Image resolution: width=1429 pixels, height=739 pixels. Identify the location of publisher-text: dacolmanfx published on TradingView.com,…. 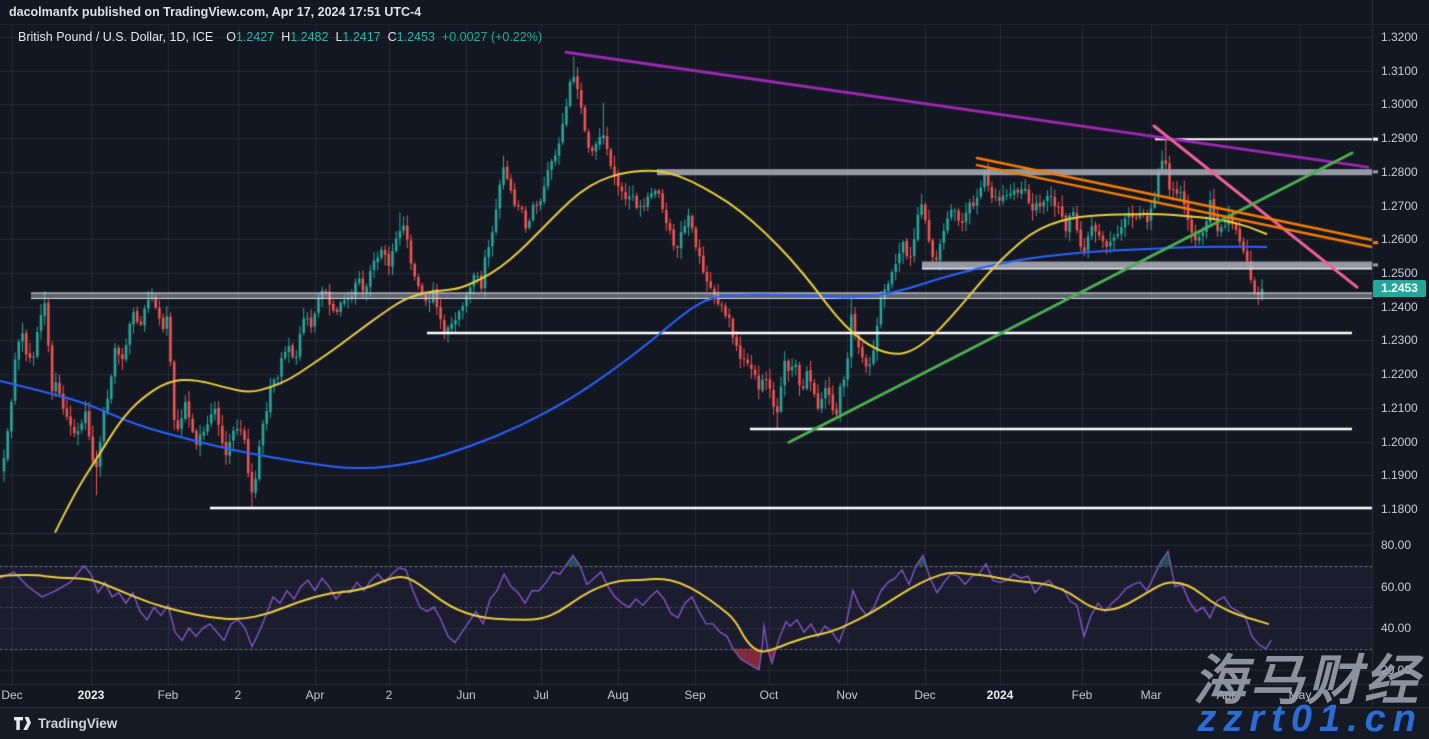
(215, 12).